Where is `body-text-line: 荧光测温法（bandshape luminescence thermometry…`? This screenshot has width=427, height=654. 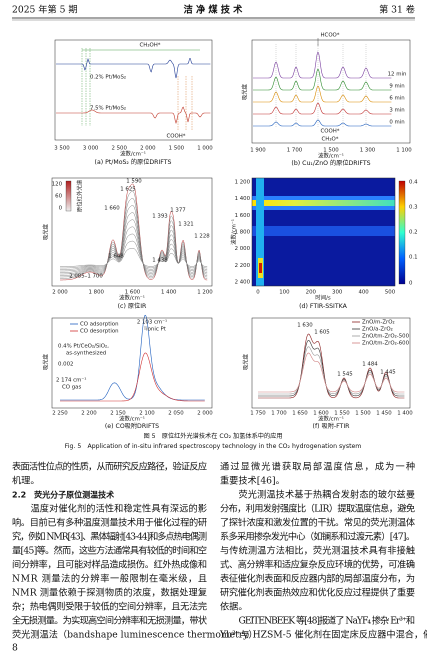
body-text-line: 荧光测温法（bandshape luminescence thermometry… is located at coordinates (135, 635).